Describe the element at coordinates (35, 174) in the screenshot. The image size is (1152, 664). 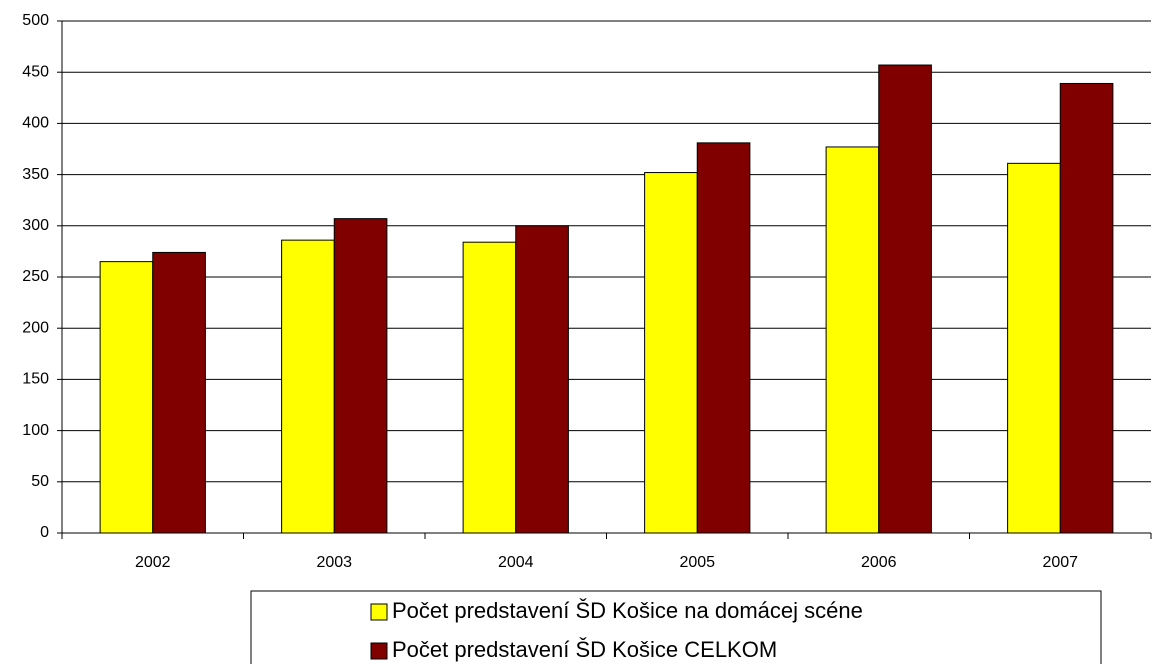
I see `y-tick-label: 350` at that location.